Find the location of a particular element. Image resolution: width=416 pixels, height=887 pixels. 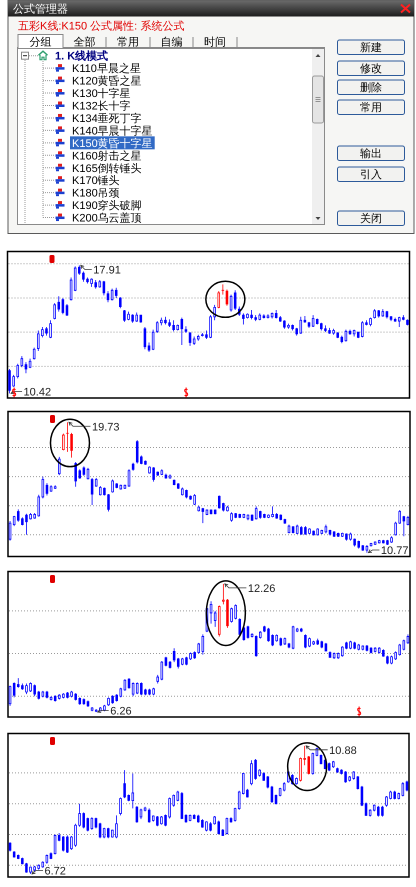

category-label: K130十字星 is located at coordinates (101, 94).